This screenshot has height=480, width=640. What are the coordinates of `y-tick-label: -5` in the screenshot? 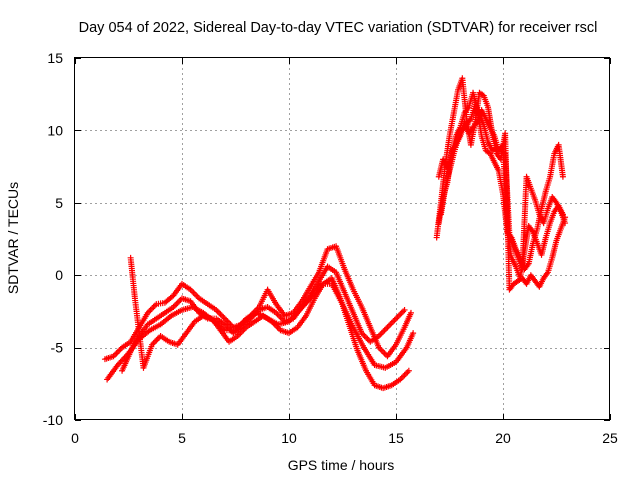 It's located at (57, 348).